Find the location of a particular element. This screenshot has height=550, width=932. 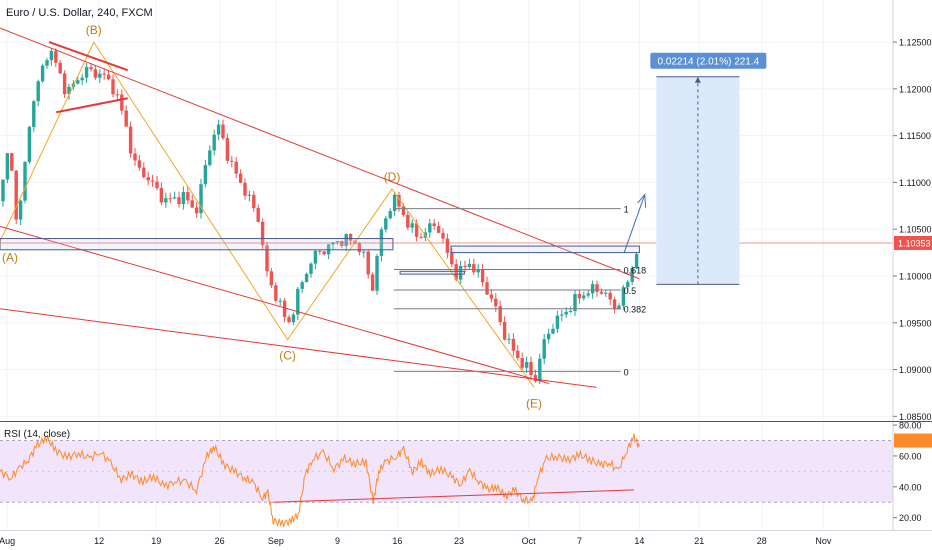

rsi-trendline is located at coordinates (454, 496).